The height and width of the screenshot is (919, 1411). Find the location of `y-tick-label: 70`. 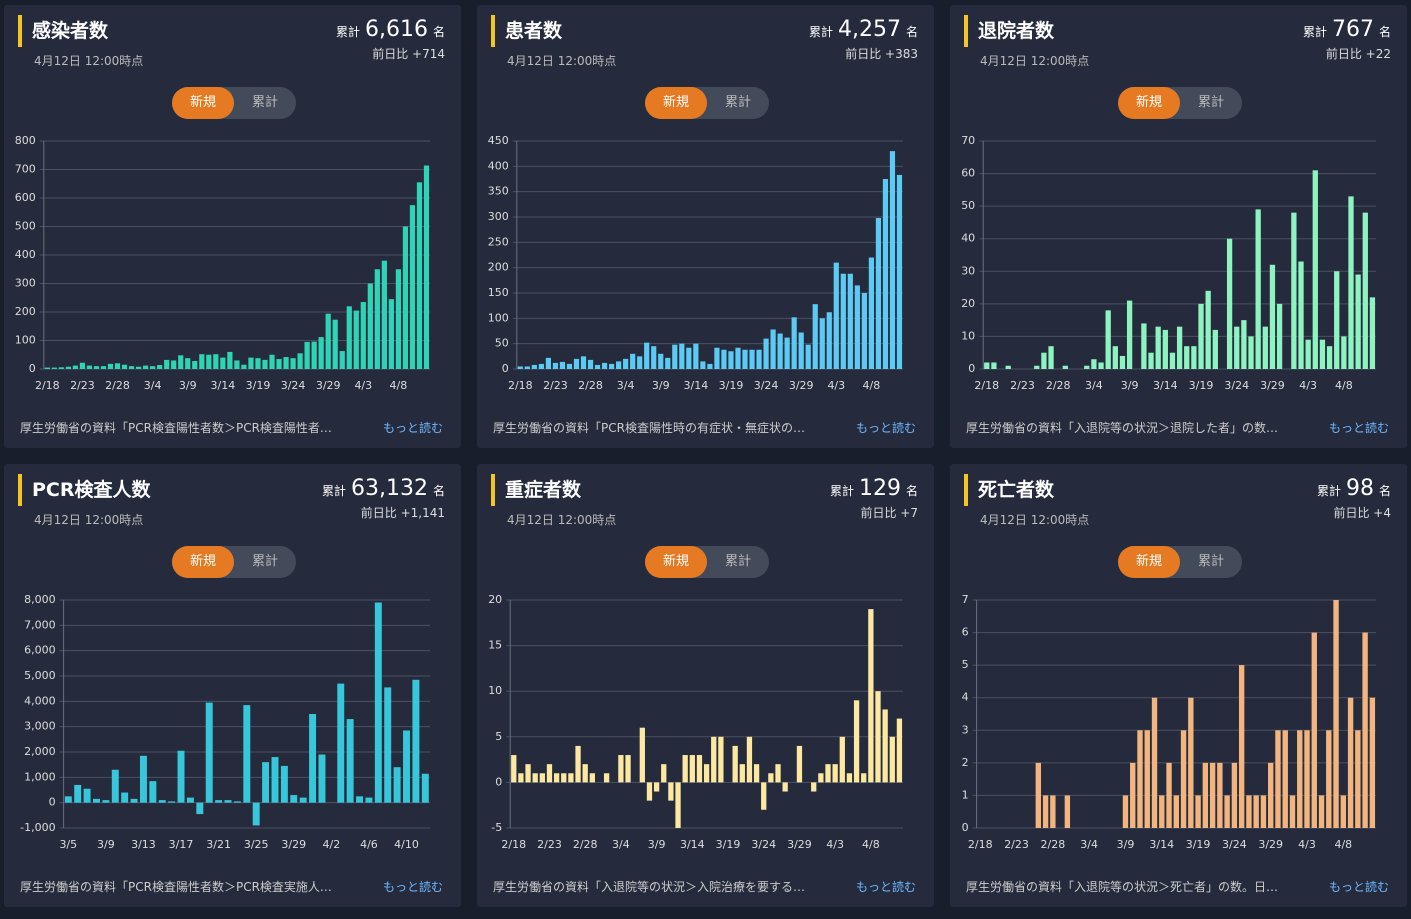

y-tick-label: 70 is located at coordinates (968, 140).